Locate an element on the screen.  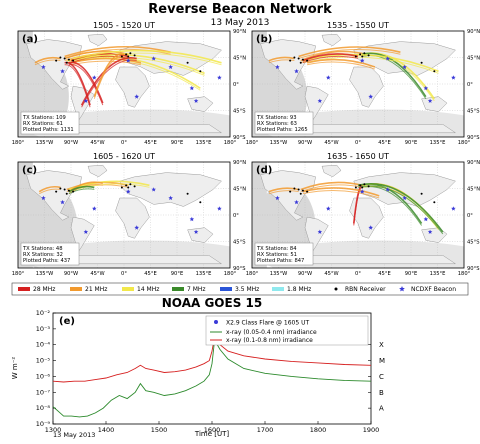
lon-tick: 0° is located at coordinates (358, 274).